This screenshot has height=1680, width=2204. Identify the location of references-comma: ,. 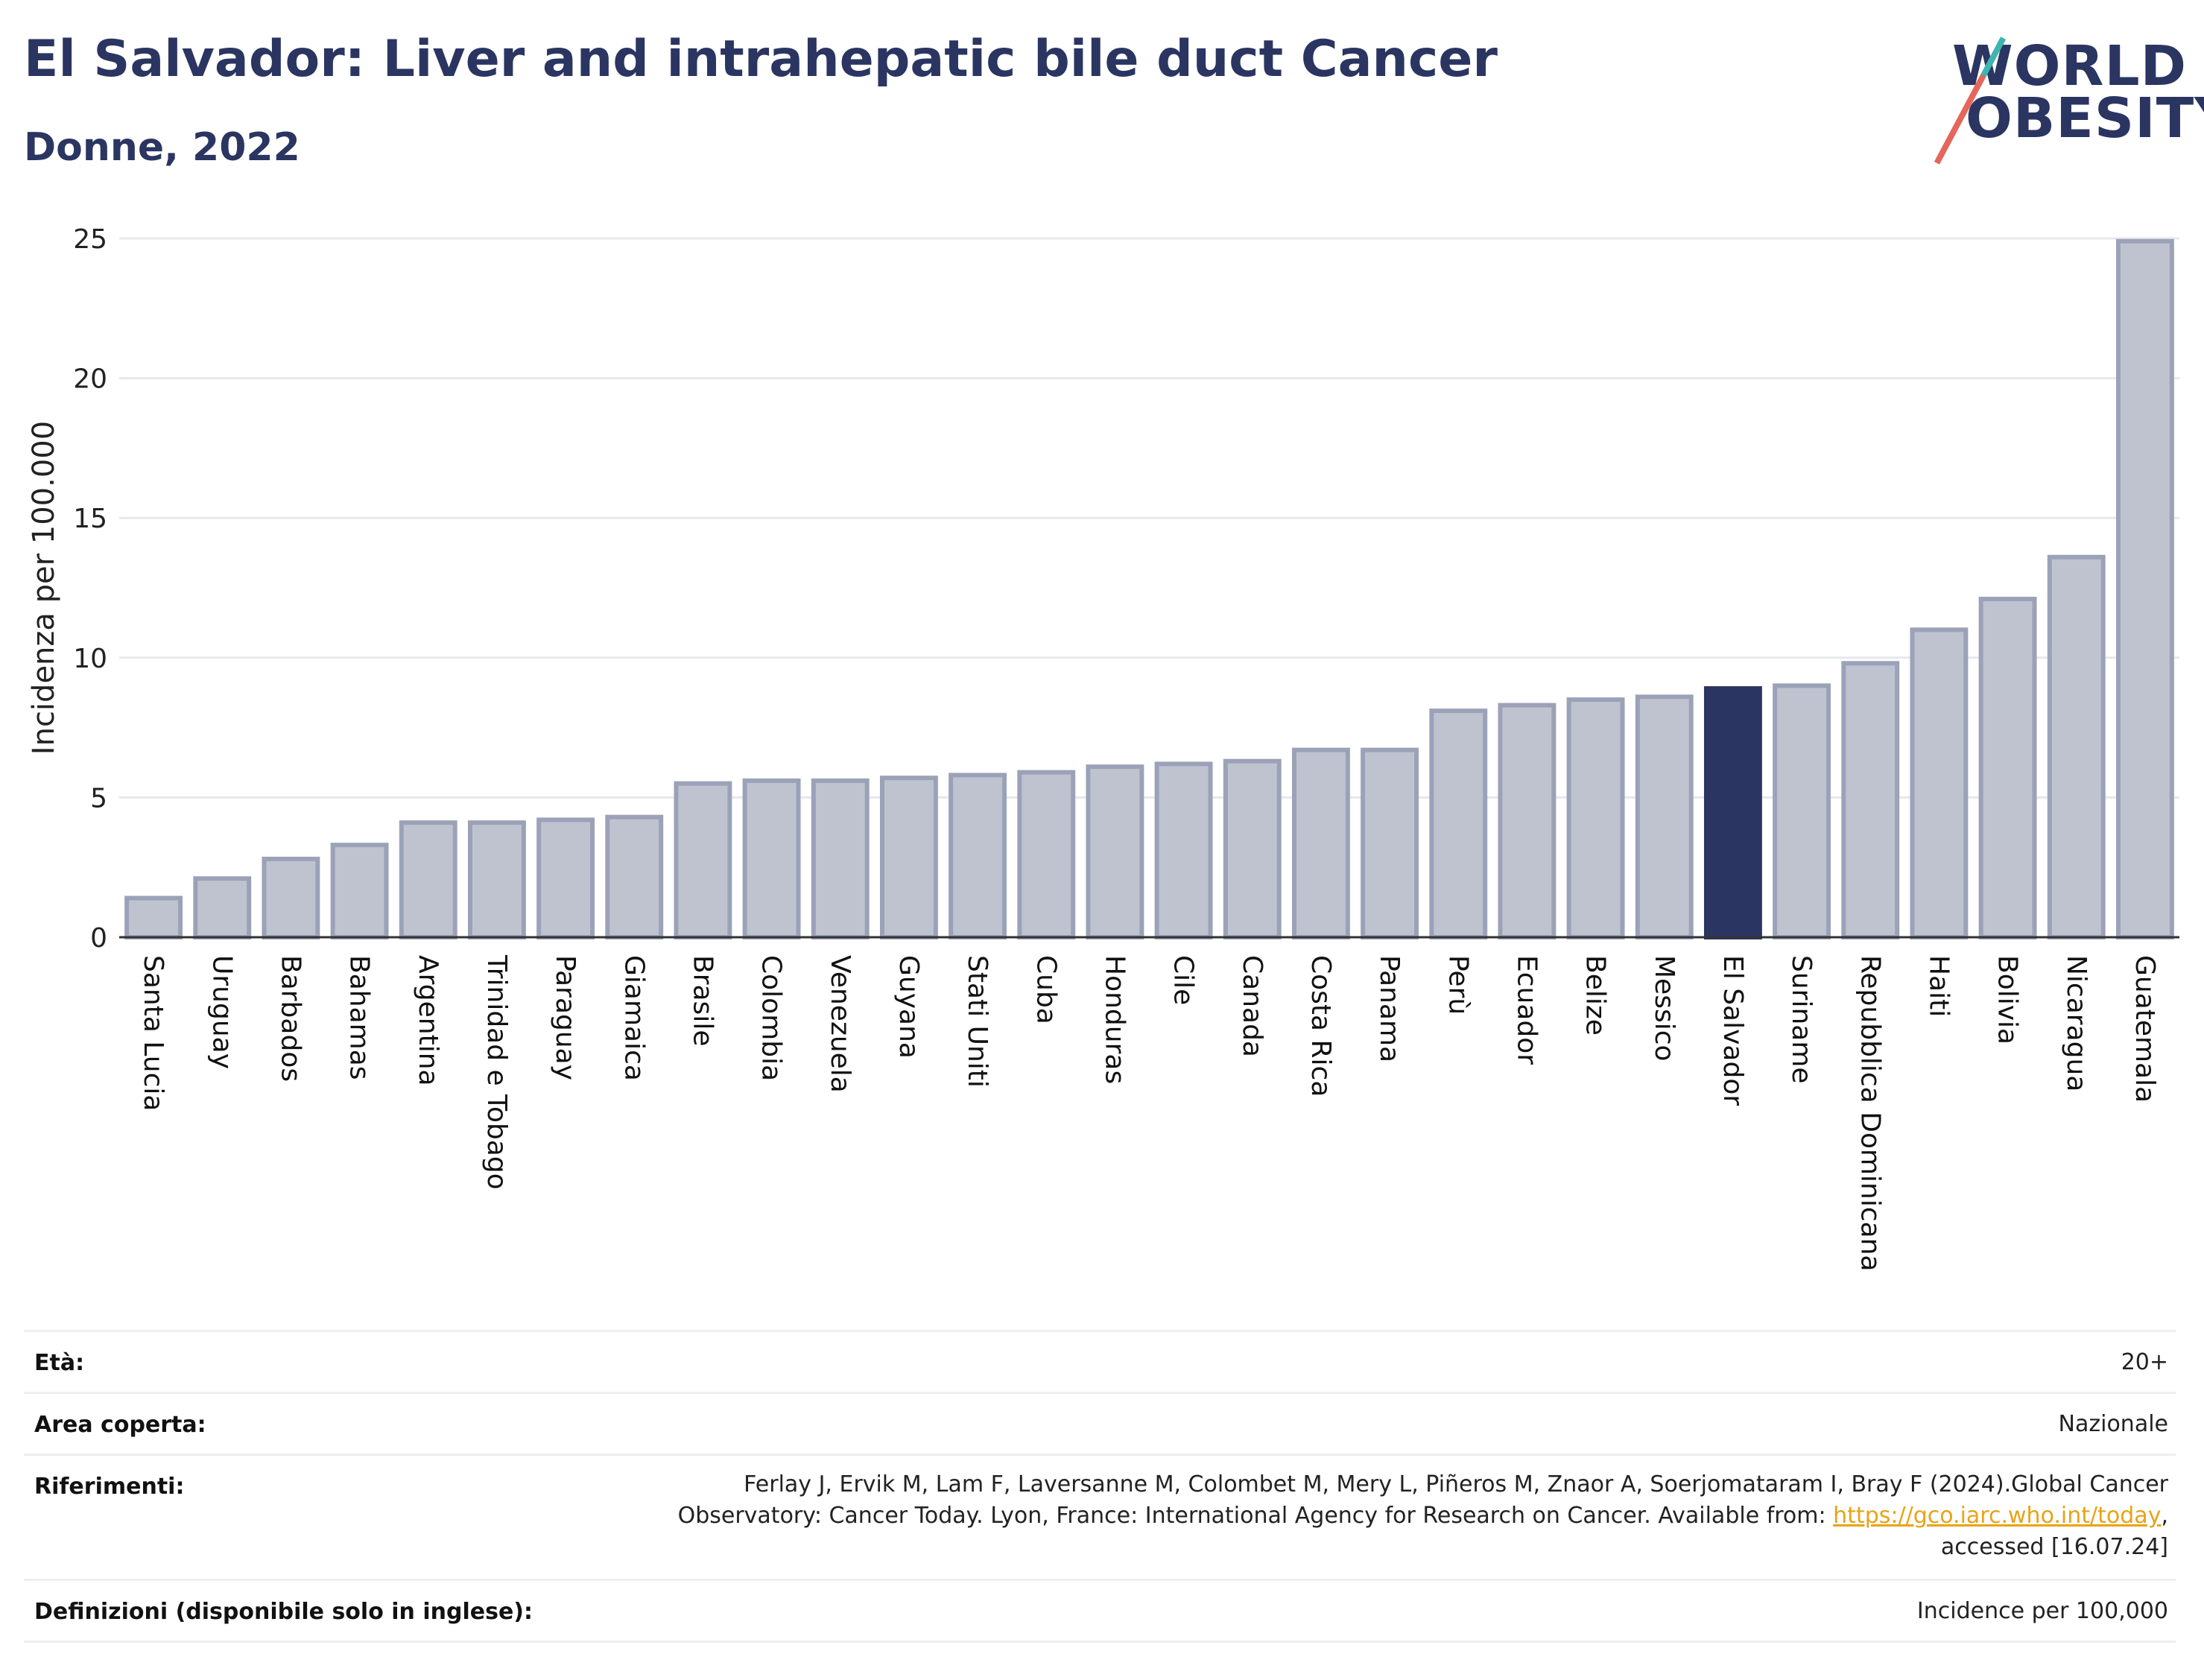
(2164, 1516).